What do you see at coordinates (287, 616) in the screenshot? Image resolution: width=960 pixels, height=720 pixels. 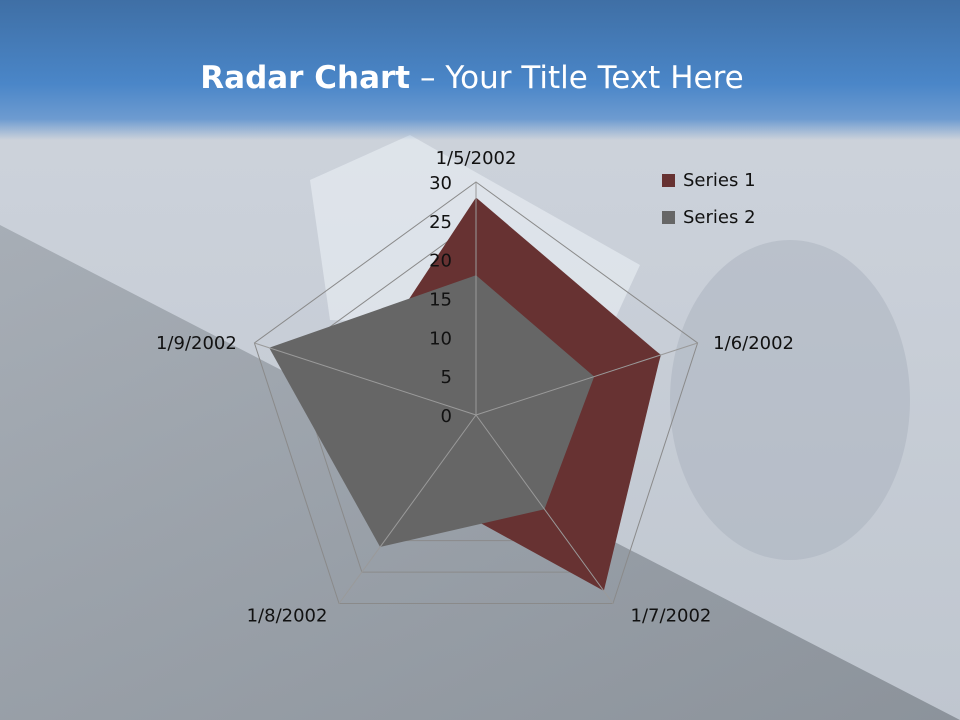 I see `category-label: 1/8/2002` at bounding box center [287, 616].